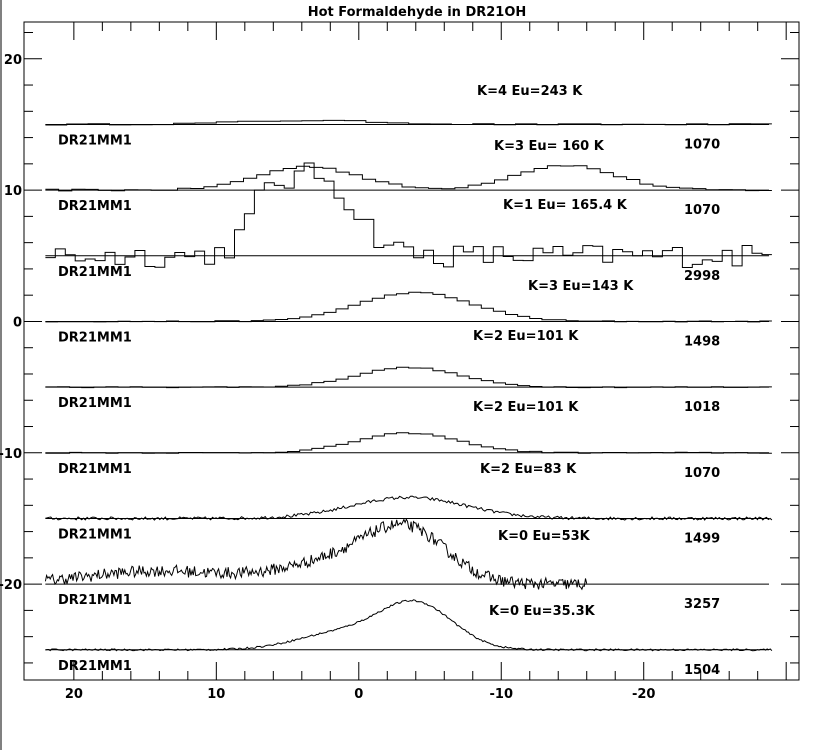 Image resolution: width=825 pixels, height=750 pixels. I want to click on transition-label: K=4 Eu=243 K, so click(530, 91).